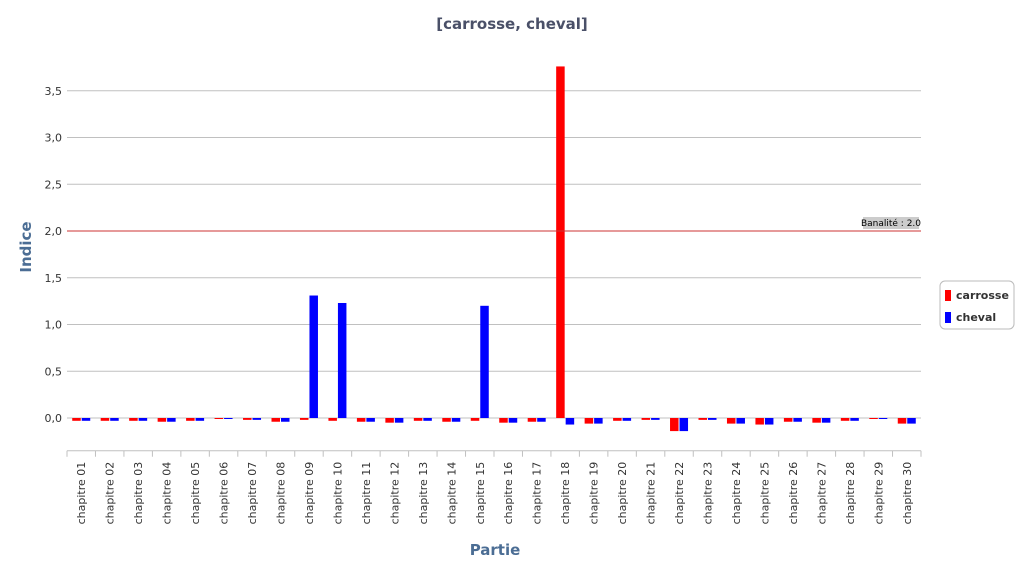 Image resolution: width=1024 pixels, height=576 pixels. Describe the element at coordinates (948, 317) in the screenshot. I see `legend-swatch-cheval` at that location.